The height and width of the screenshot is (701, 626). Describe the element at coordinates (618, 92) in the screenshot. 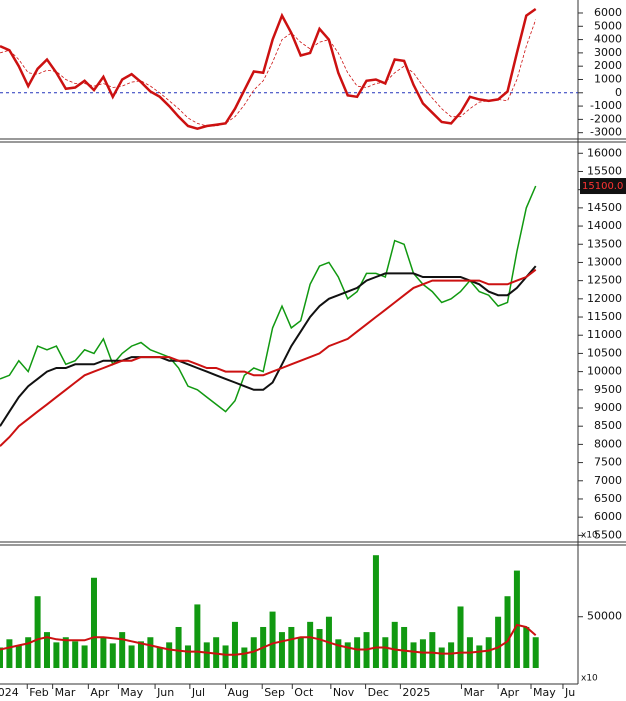

I see `y-tick-label: 0` at that location.